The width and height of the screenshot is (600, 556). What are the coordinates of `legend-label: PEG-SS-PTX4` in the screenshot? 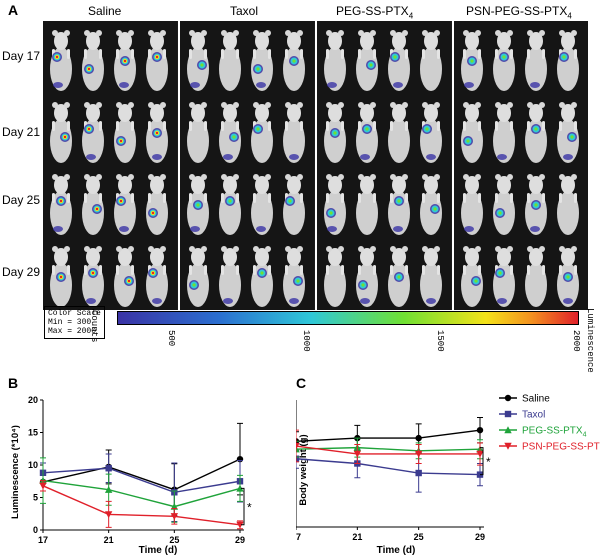 It's located at (554, 432).